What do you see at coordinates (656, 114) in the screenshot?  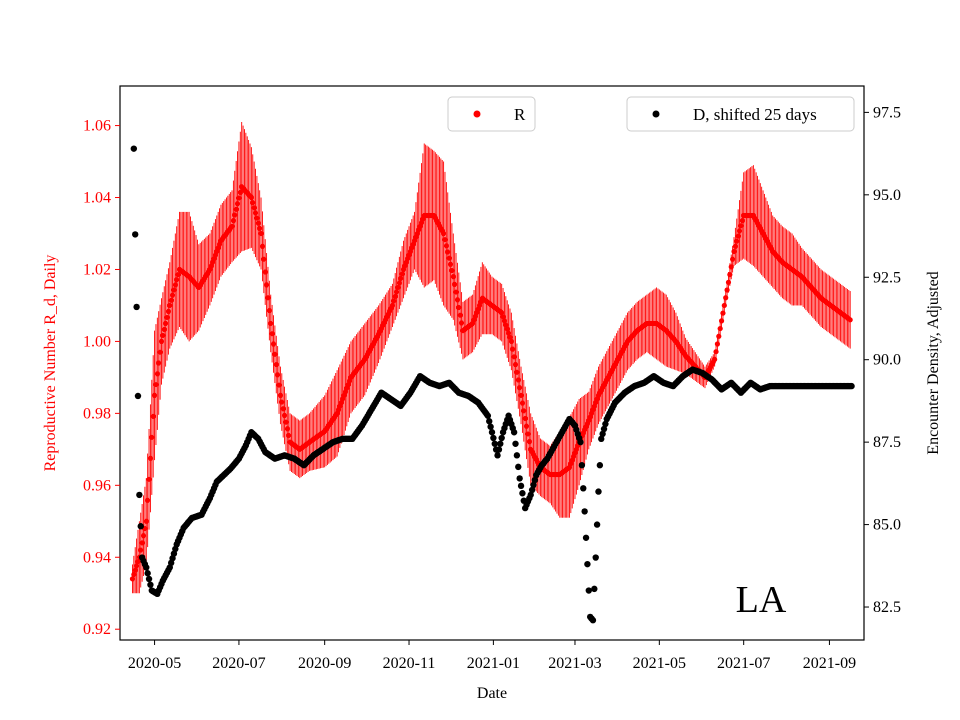 I see `legend-d-marker` at bounding box center [656, 114].